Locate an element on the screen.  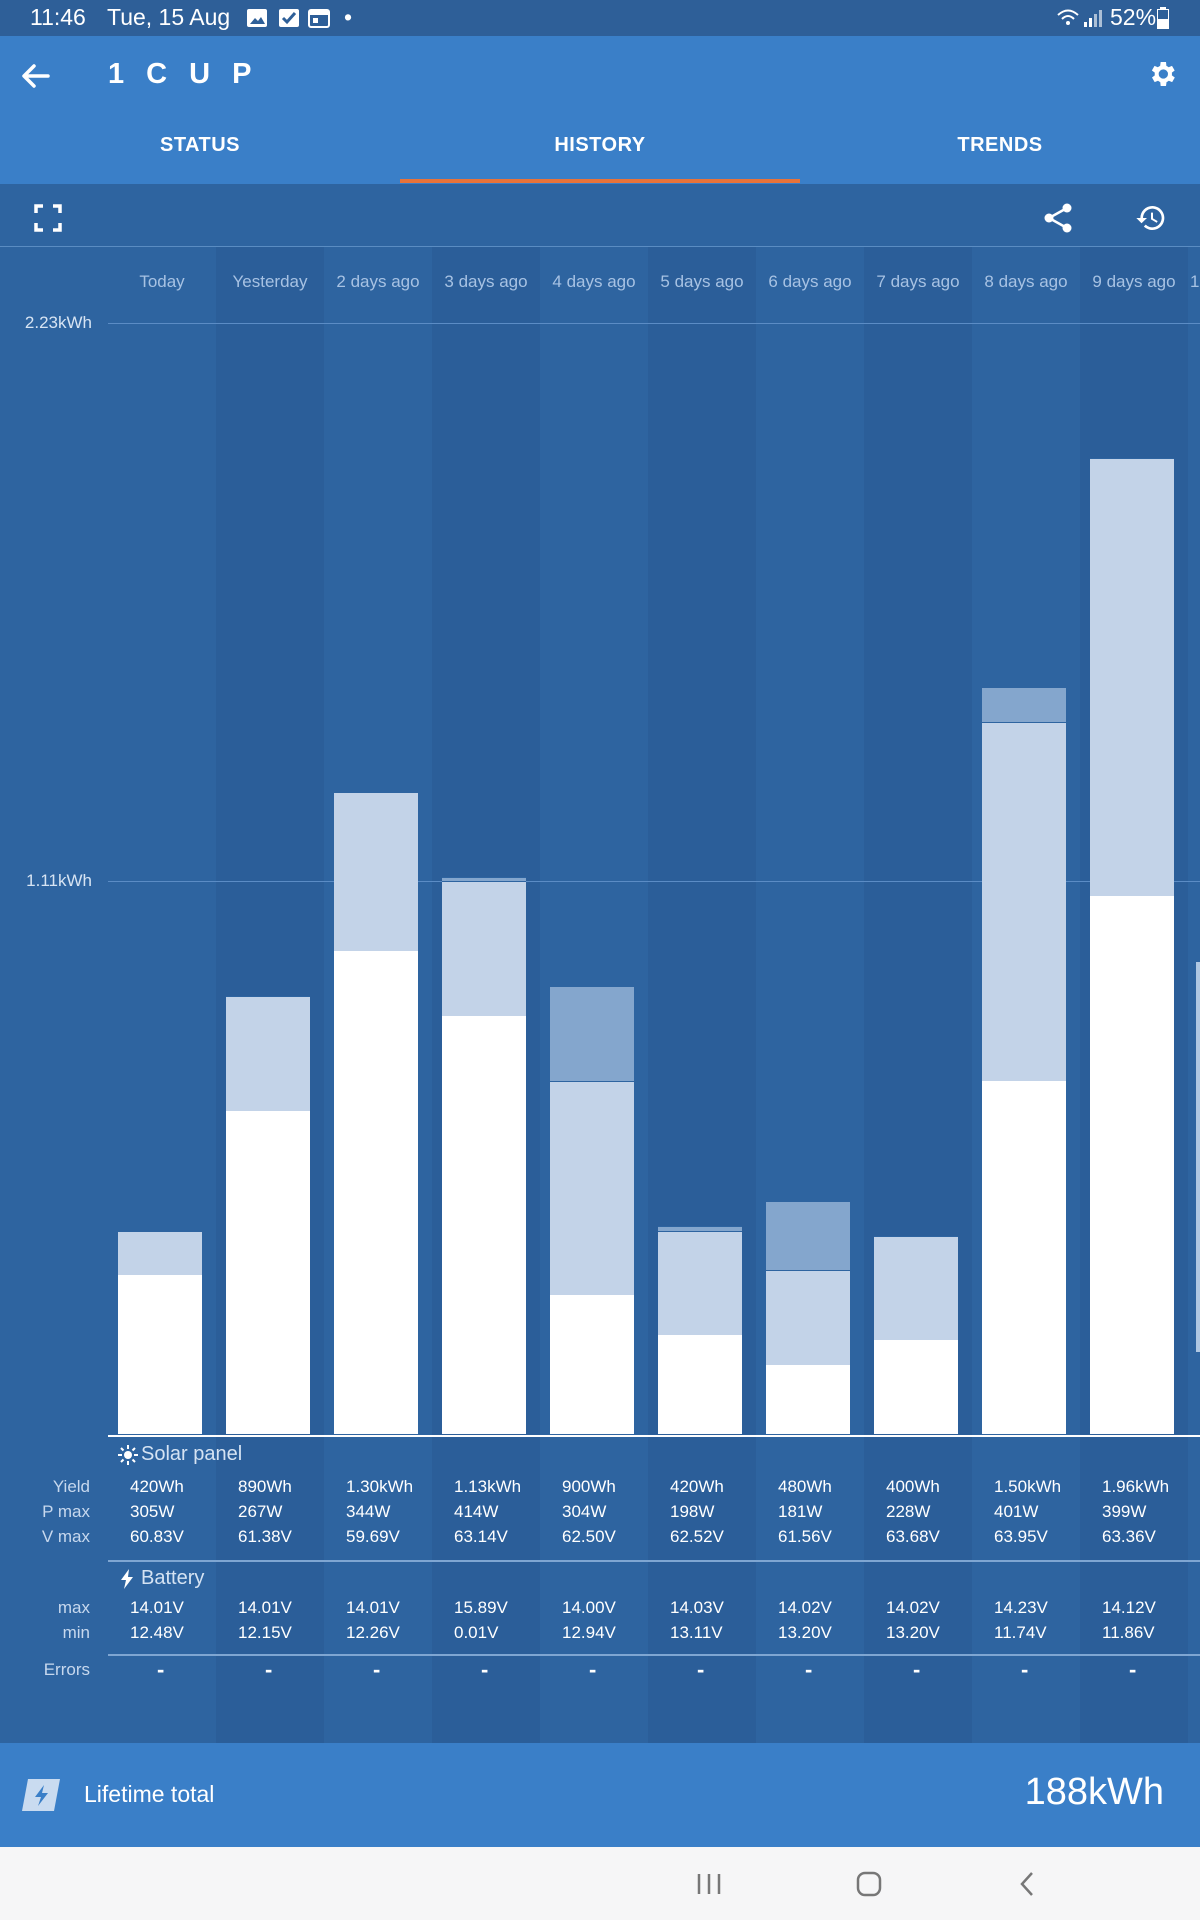
day-header: 8 days ago is located at coordinates (1026, 281).